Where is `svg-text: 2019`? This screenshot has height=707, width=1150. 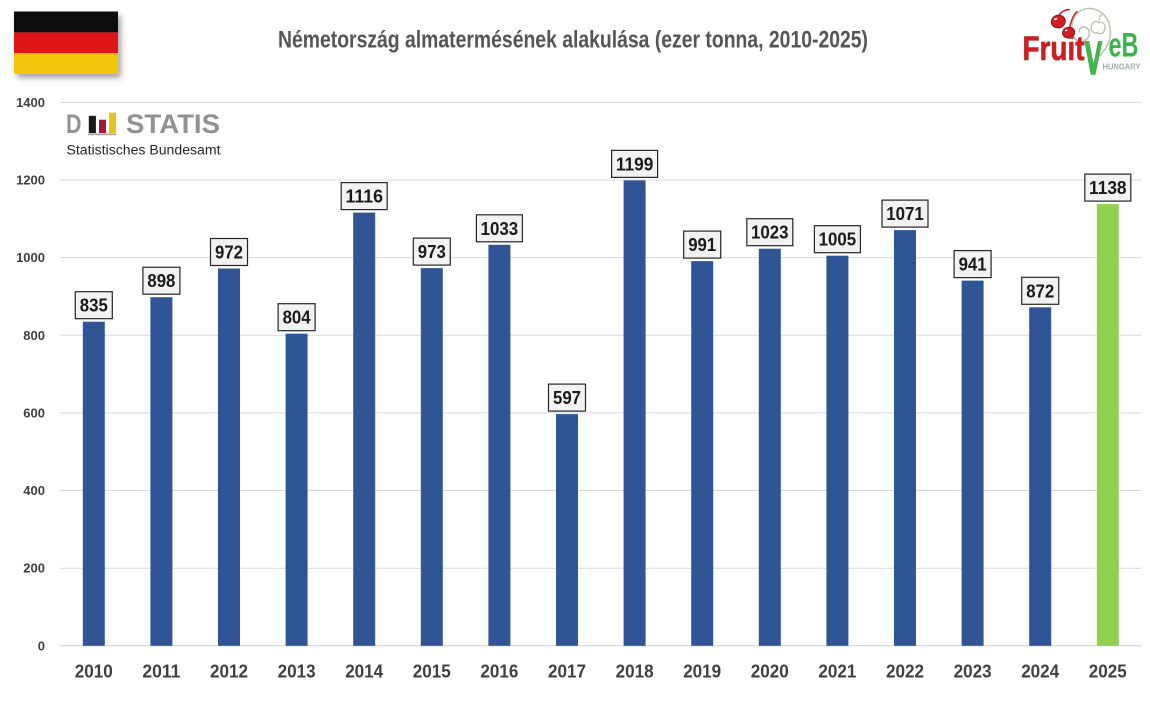
svg-text: 2019 is located at coordinates (702, 672).